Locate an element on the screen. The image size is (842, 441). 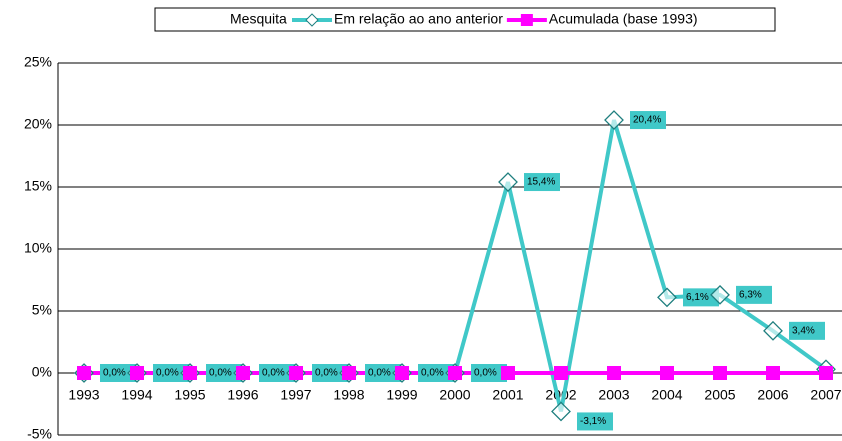
x-tick-label: 2001 is located at coordinates (507, 395).